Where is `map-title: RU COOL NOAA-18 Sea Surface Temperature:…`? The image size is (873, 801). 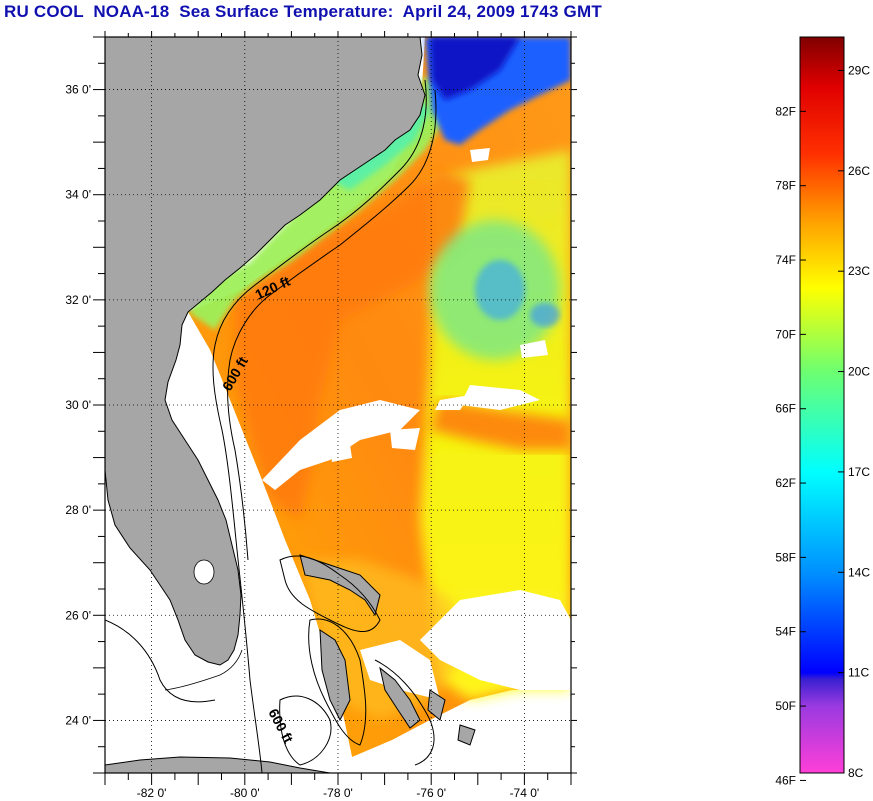 map-title: RU COOL NOAA-18 Sea Surface Temperature:… is located at coordinates (303, 11).